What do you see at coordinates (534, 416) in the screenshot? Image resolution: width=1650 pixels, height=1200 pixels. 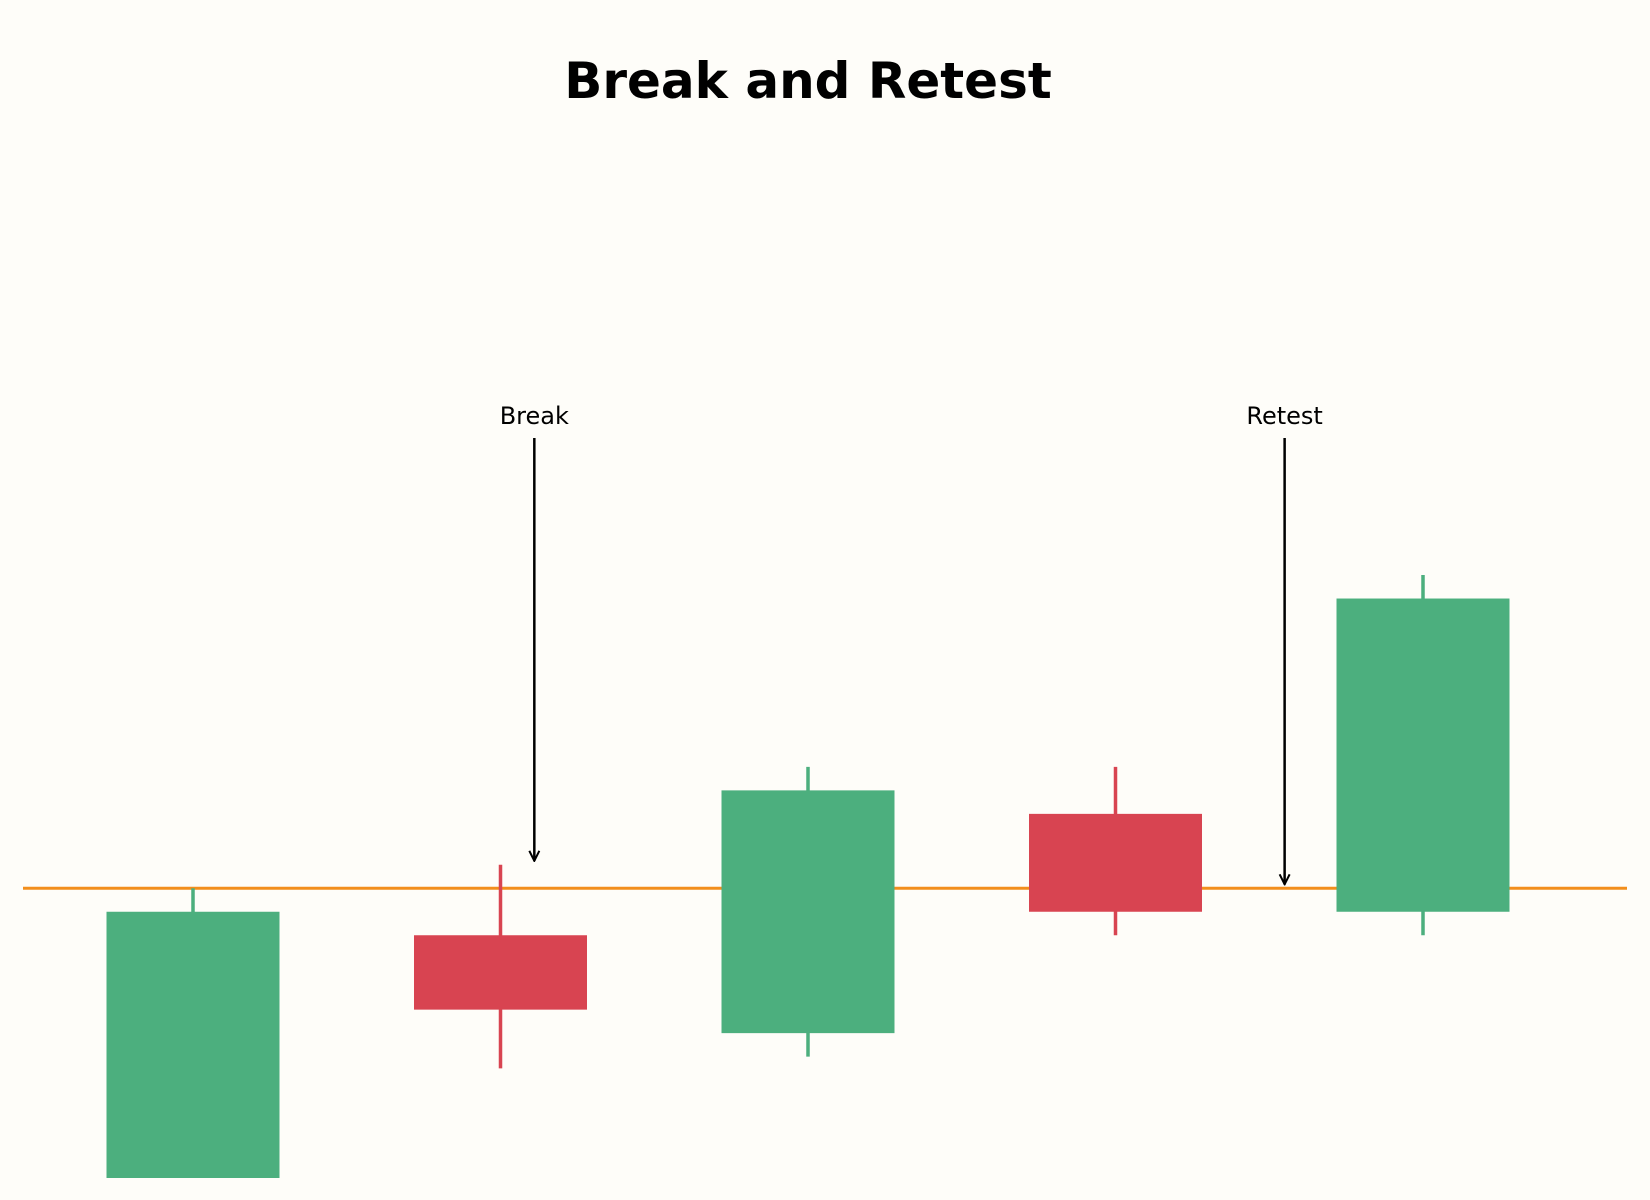 I see `annotation-label: Break` at bounding box center [534, 416].